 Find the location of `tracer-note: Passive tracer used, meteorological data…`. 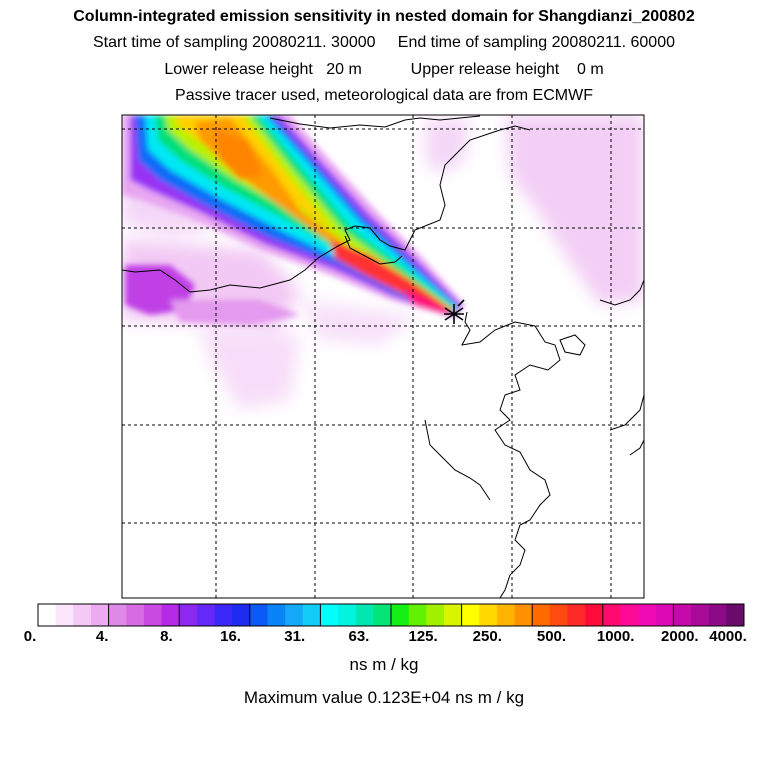

tracer-note: Passive tracer used, meteorological data… is located at coordinates (384, 95).